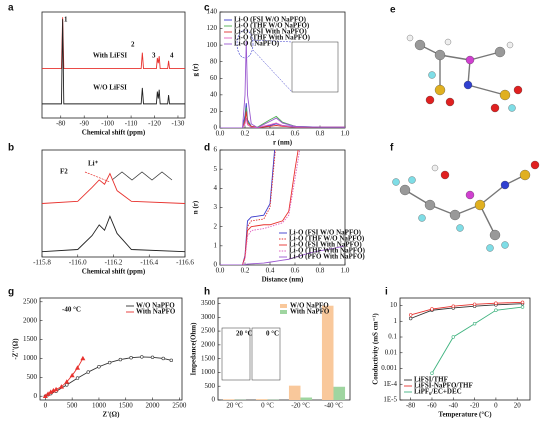  I want to click on y-tick-label: 1, so click(396, 321).